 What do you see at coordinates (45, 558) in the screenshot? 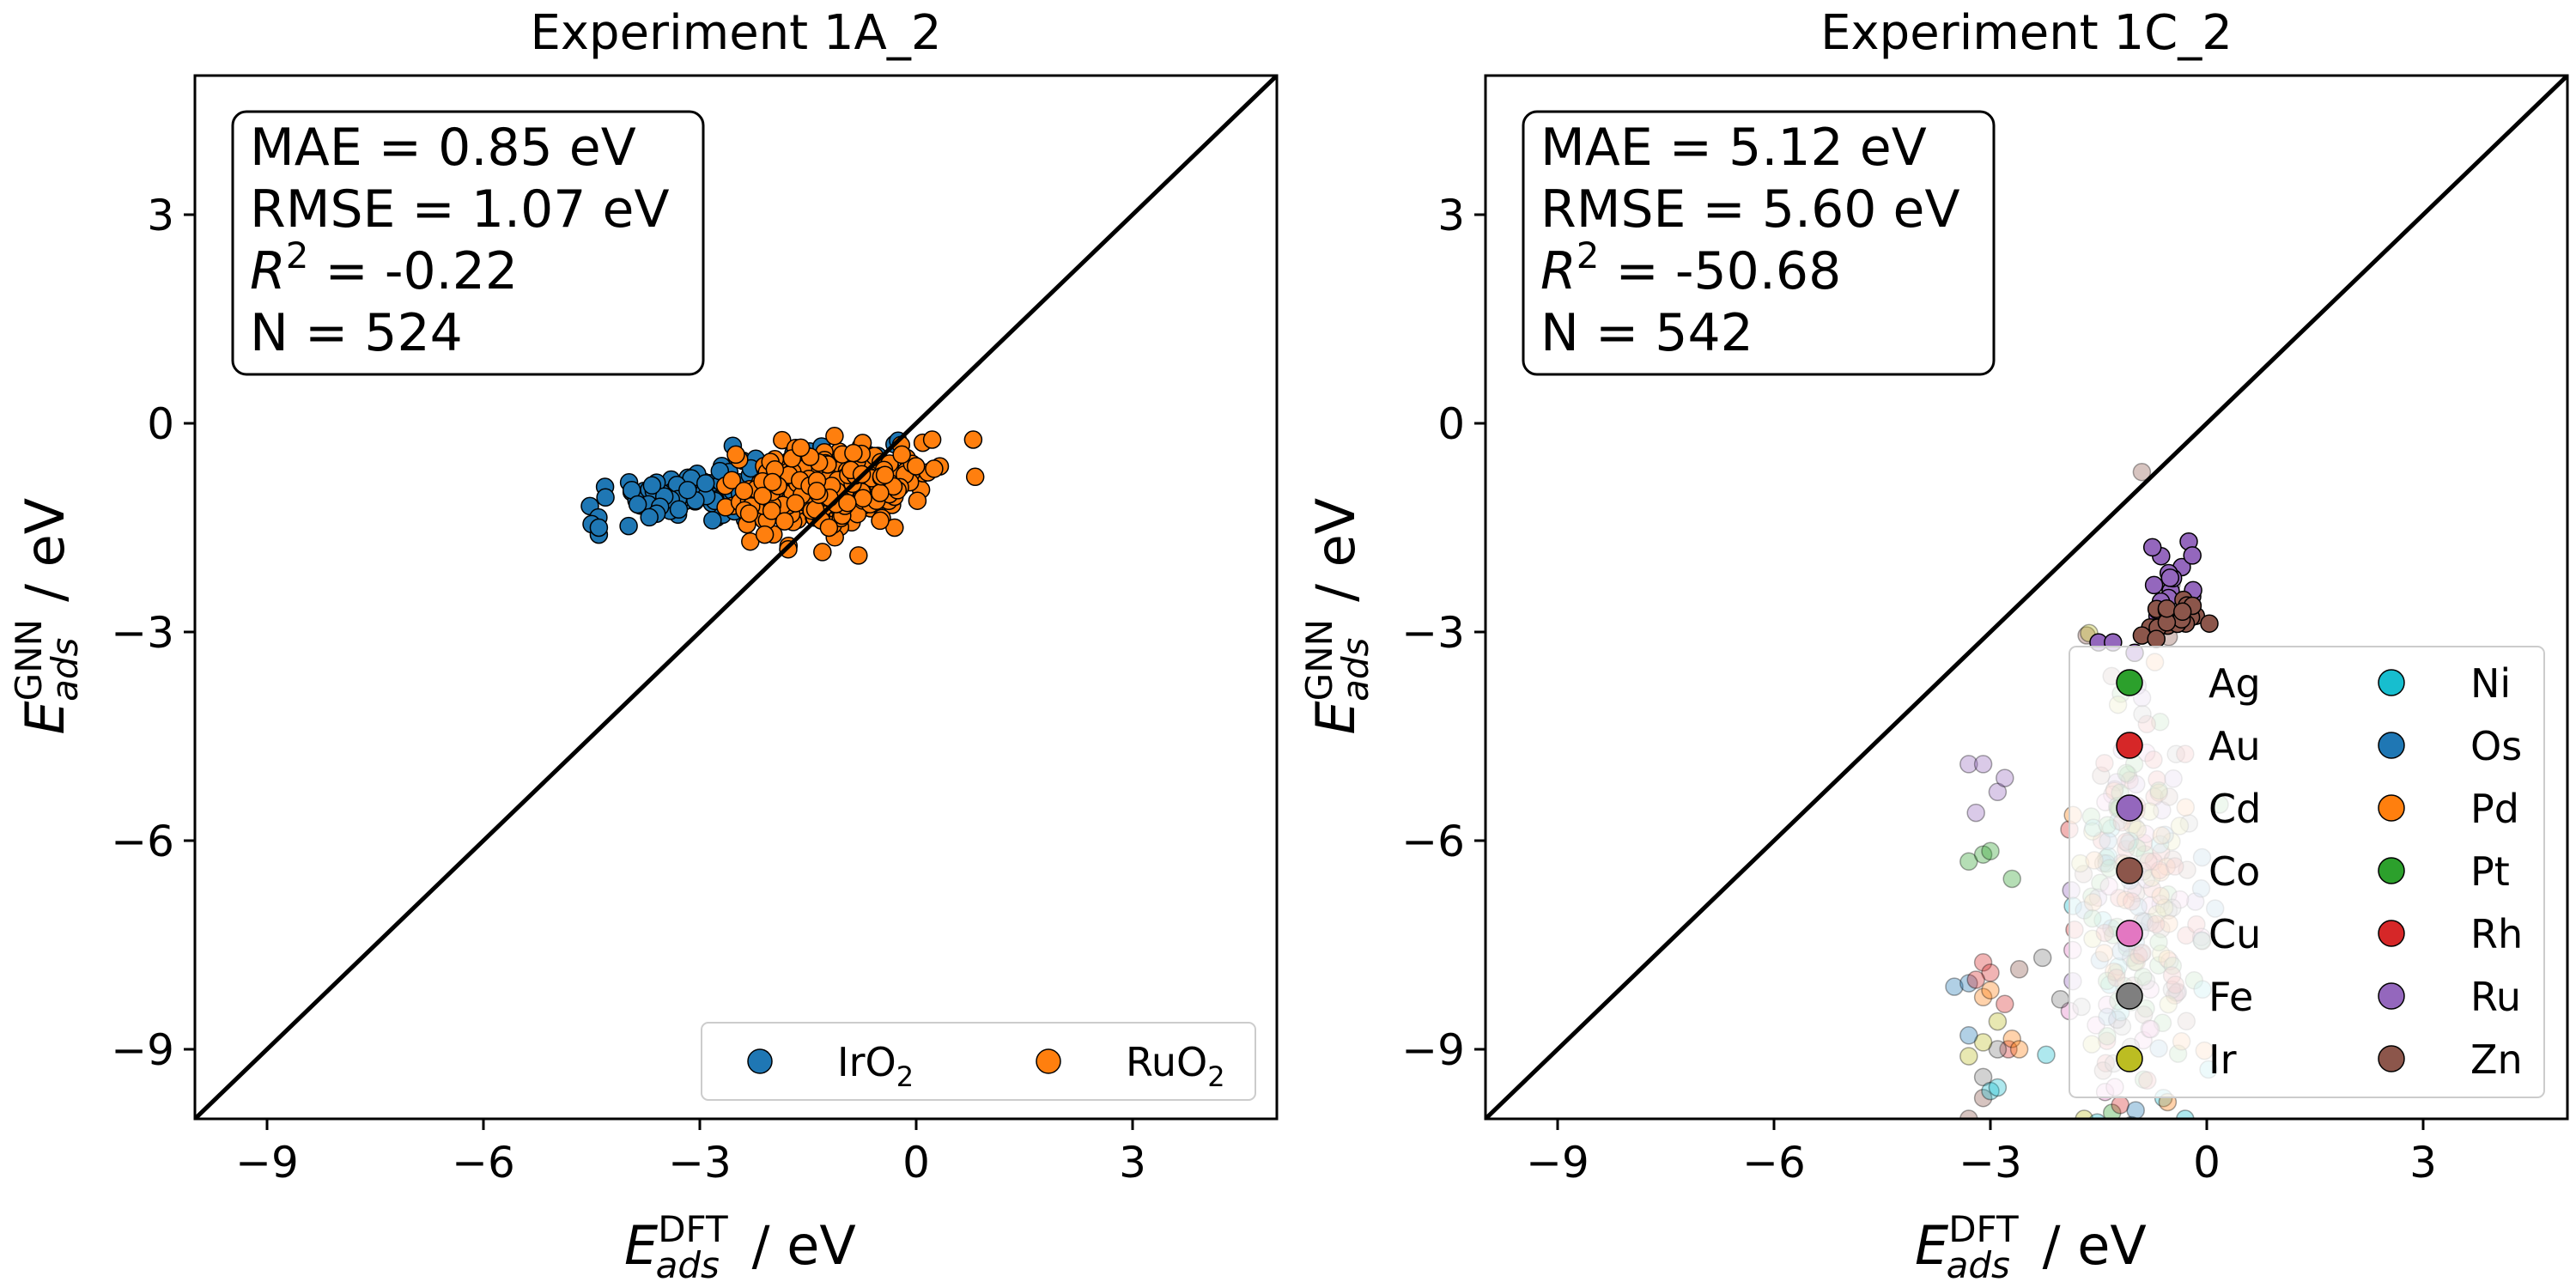
I see `y-label-unit: / eV` at bounding box center [45, 558].